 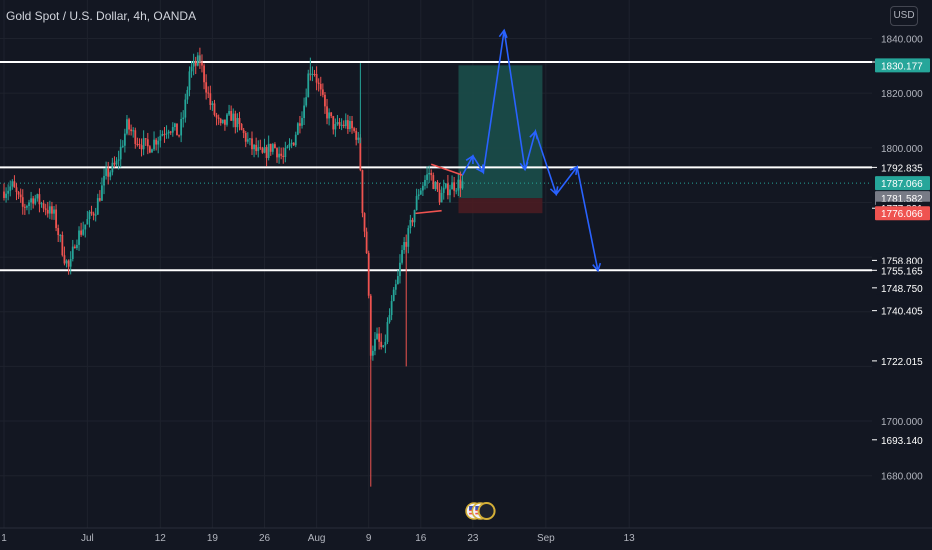 What do you see at coordinates (161, 538) in the screenshot?
I see `x-tick-label: 12` at bounding box center [161, 538].